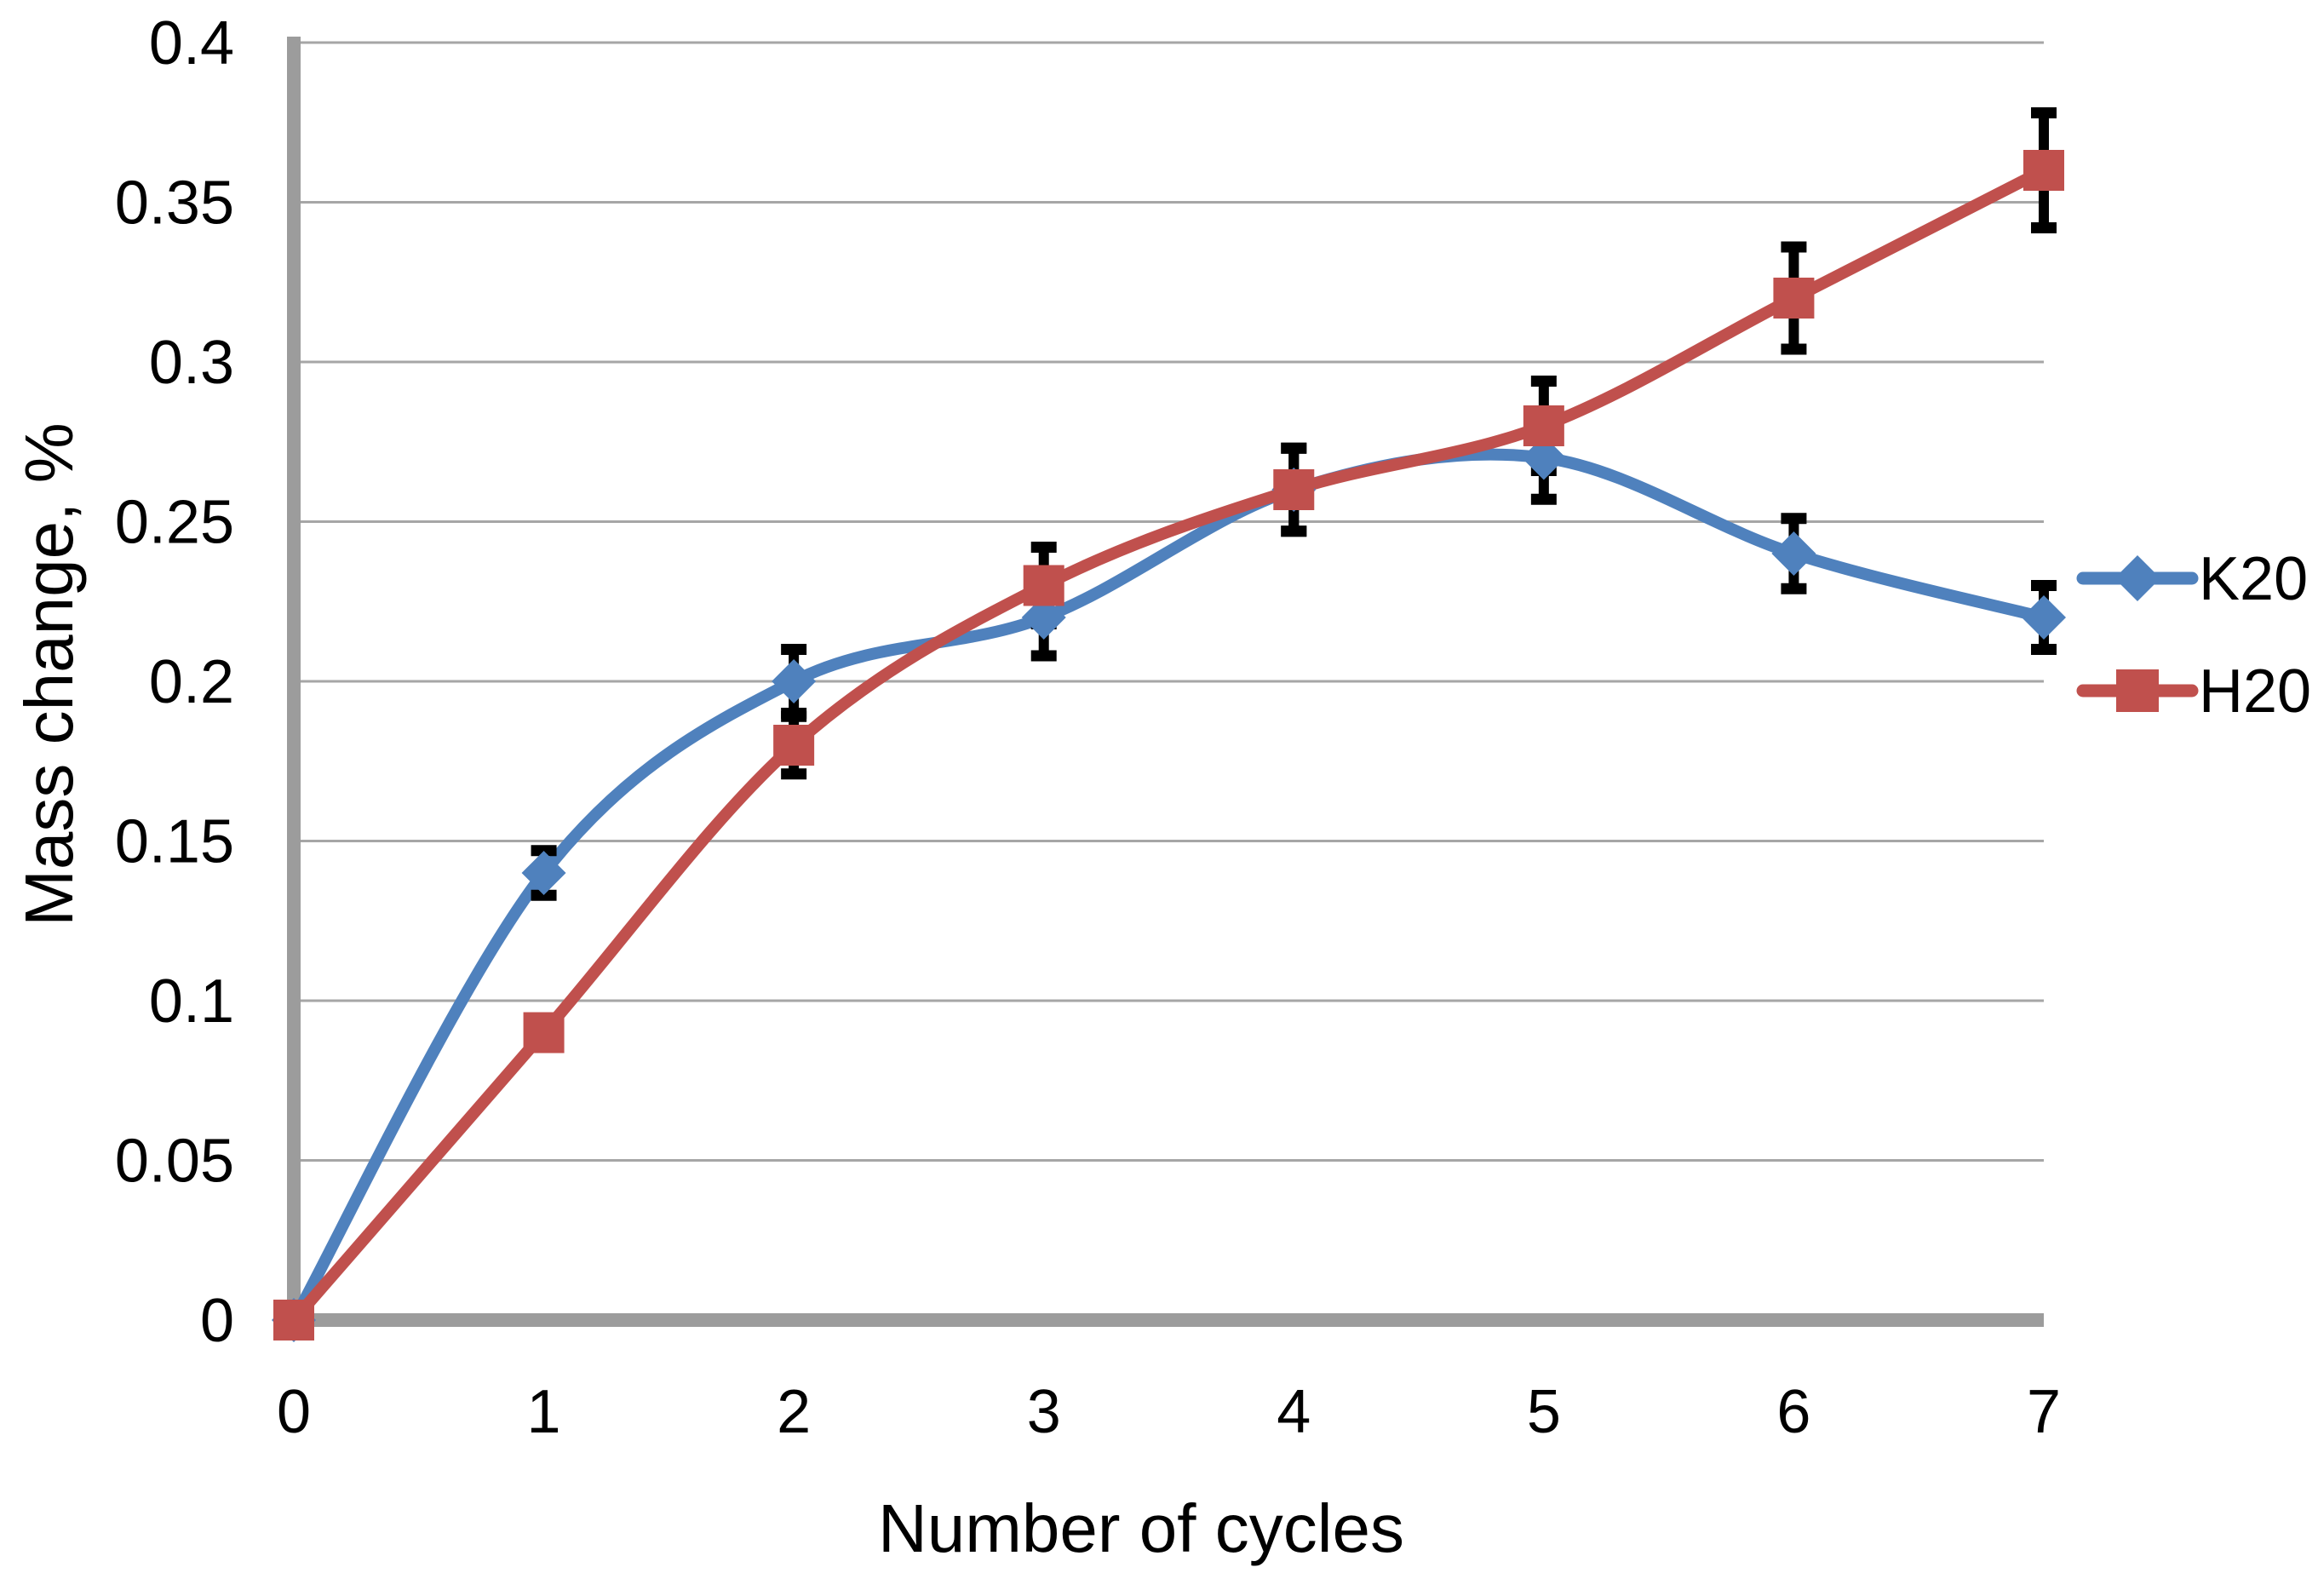 This screenshot has height=1596, width=2318. I want to click on x-tick-label: 4, so click(1294, 1412).